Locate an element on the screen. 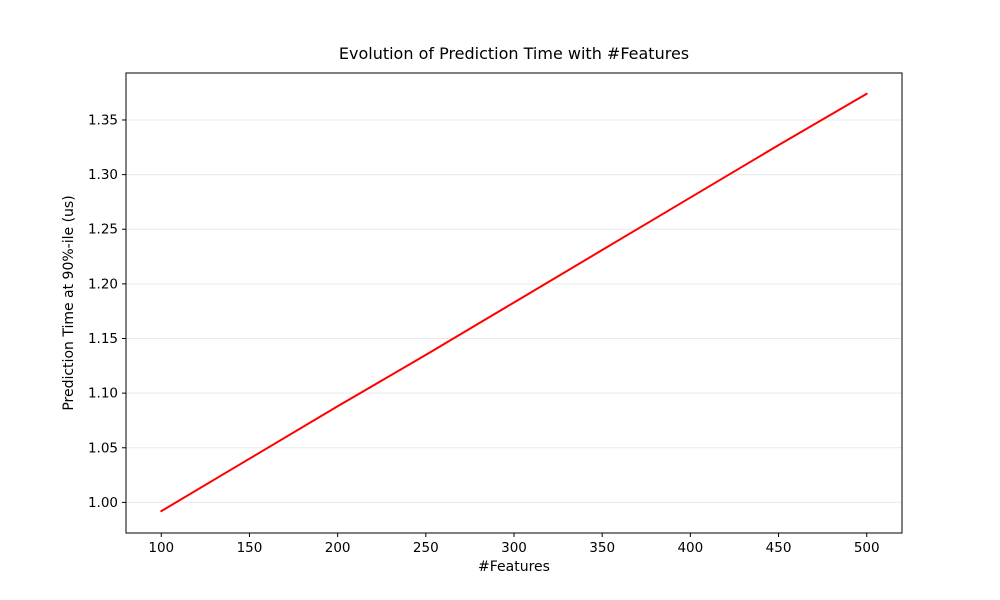  y-tick-label: 1.25 is located at coordinates (103, 230).